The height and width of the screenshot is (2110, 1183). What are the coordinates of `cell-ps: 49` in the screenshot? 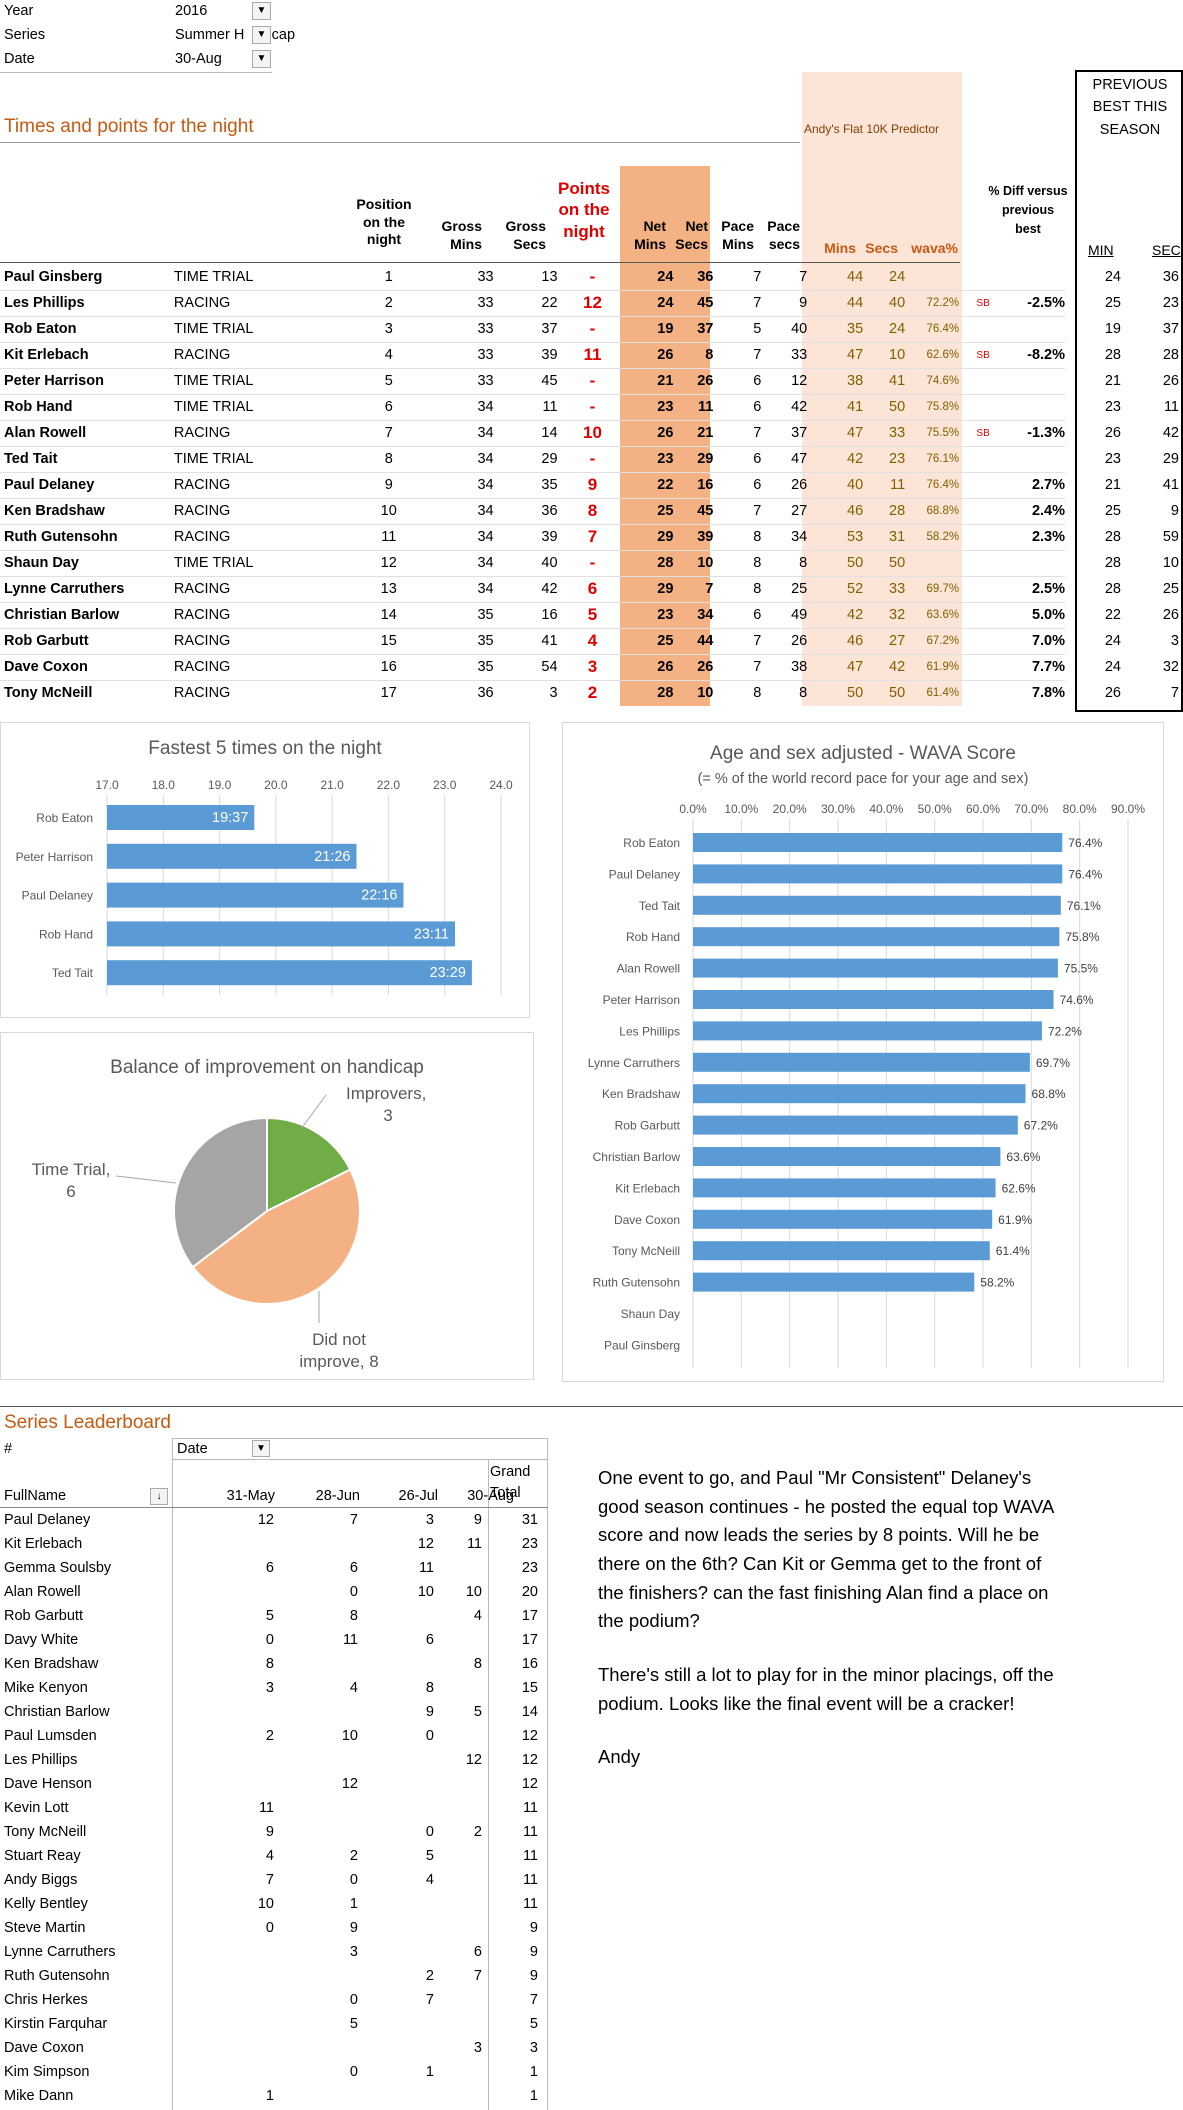 It's located at (784, 615).